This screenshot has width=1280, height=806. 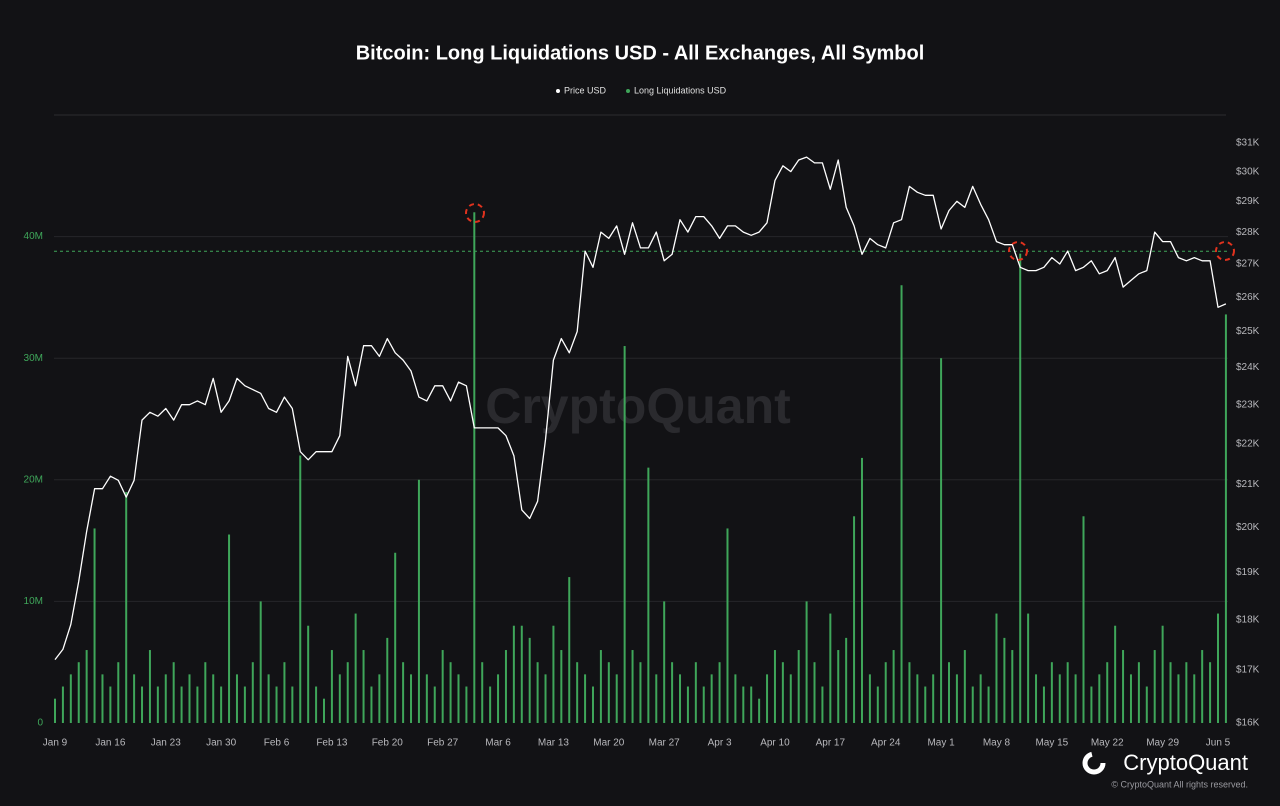 I want to click on x-tick-label: Apr 10, so click(x=775, y=743).